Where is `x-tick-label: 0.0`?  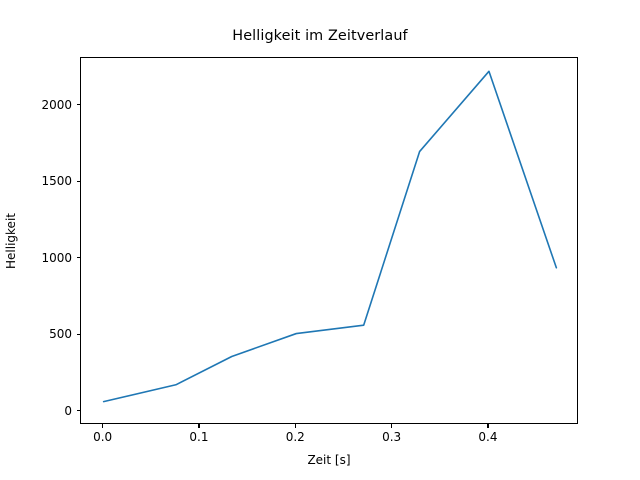
x-tick-label: 0.0 is located at coordinates (103, 437).